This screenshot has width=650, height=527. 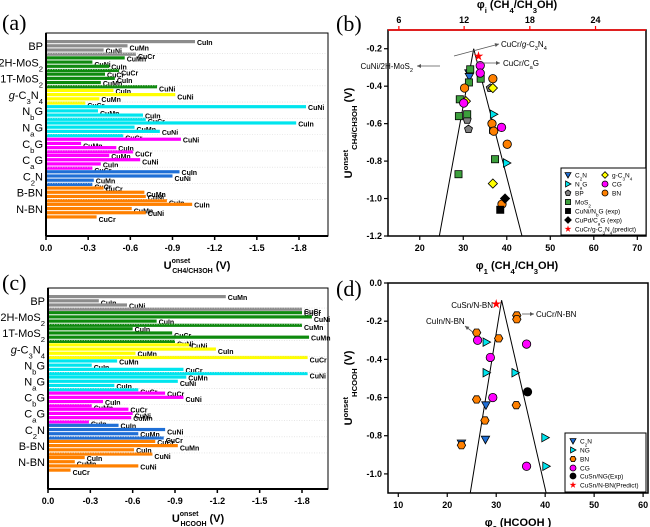 I want to click on marker-triangle-right, so click(x=516, y=372).